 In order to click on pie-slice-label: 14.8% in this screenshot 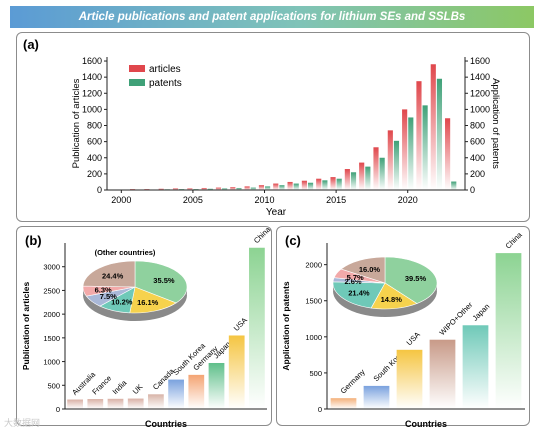, I will do `click(392, 299)`.